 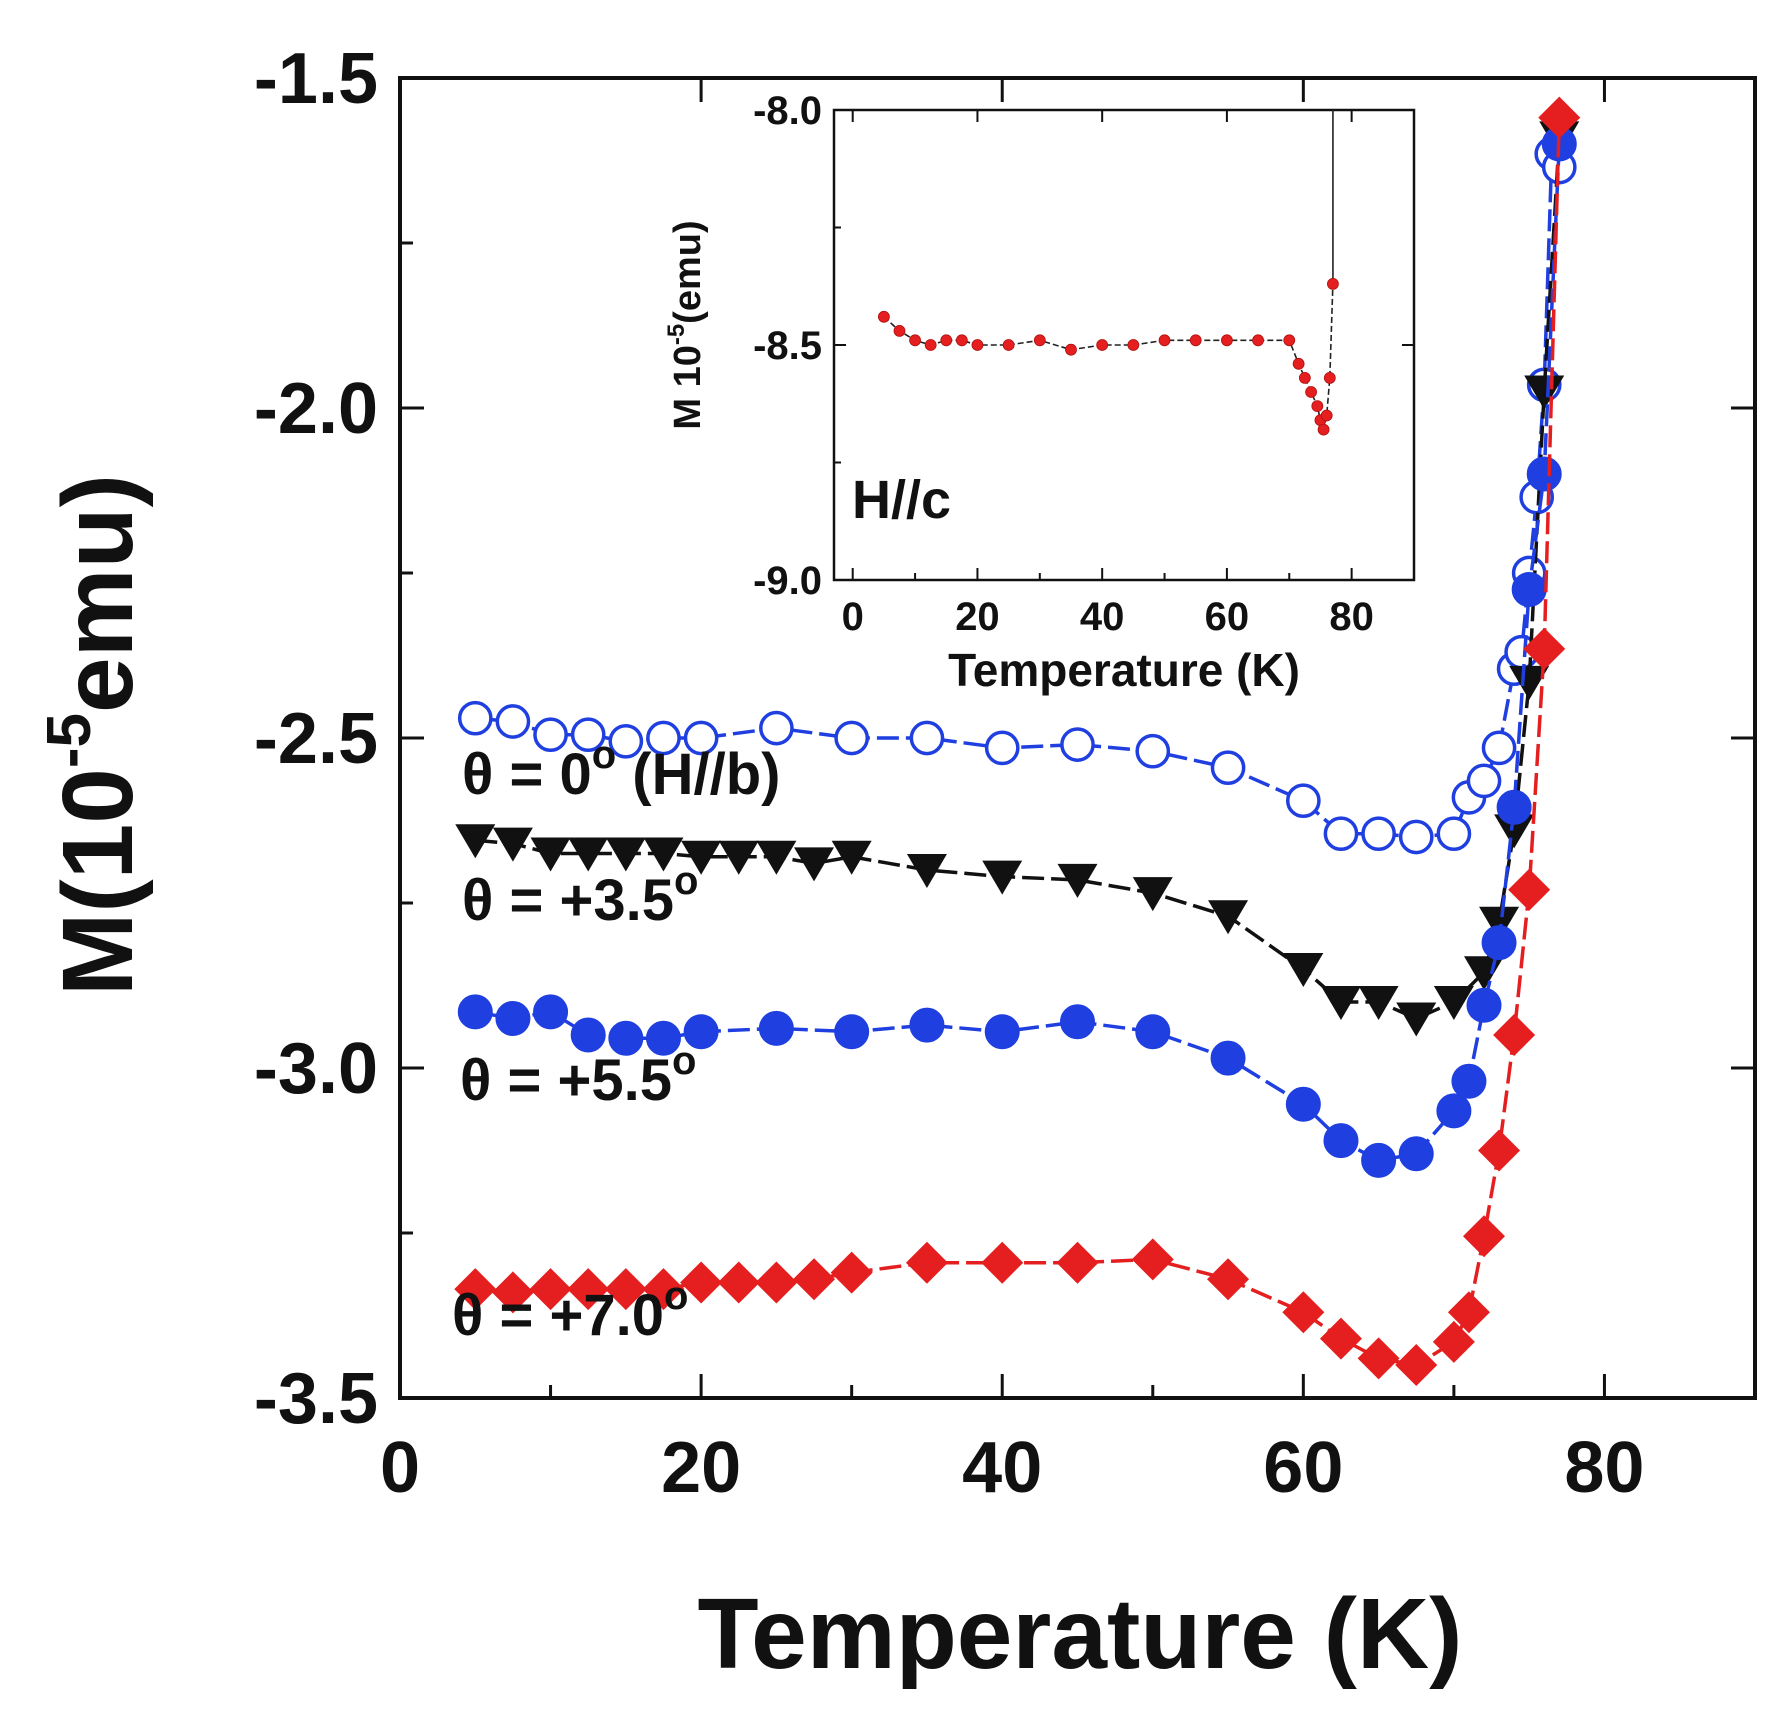 I want to click on main-x-tick-label: 80, so click(x=1604, y=1468).